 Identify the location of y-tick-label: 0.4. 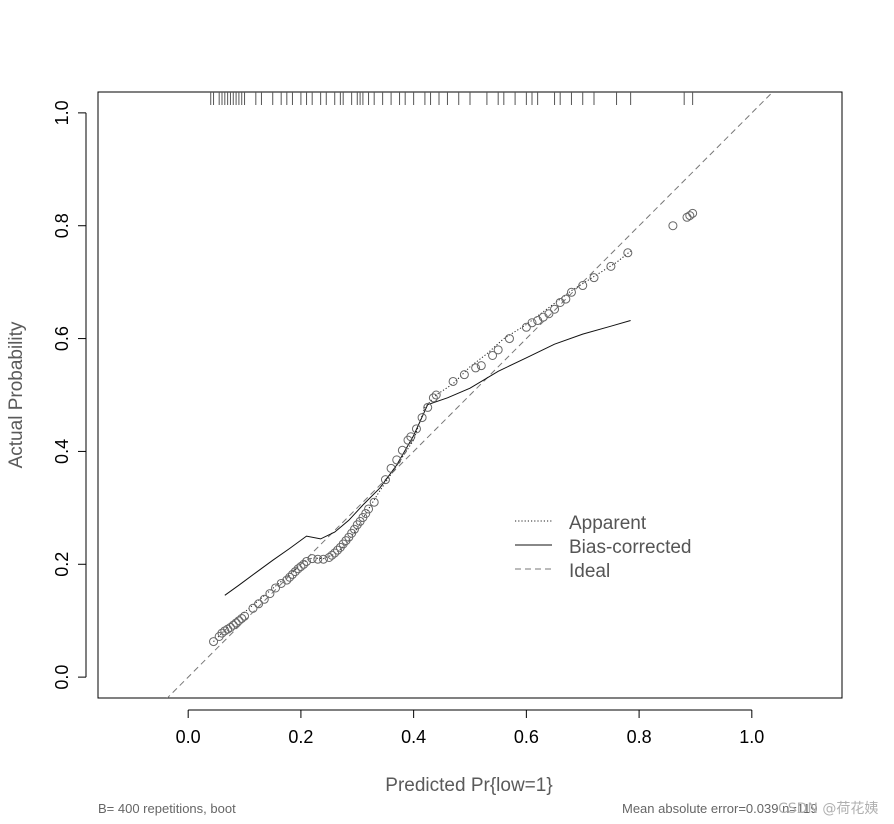
(62, 451).